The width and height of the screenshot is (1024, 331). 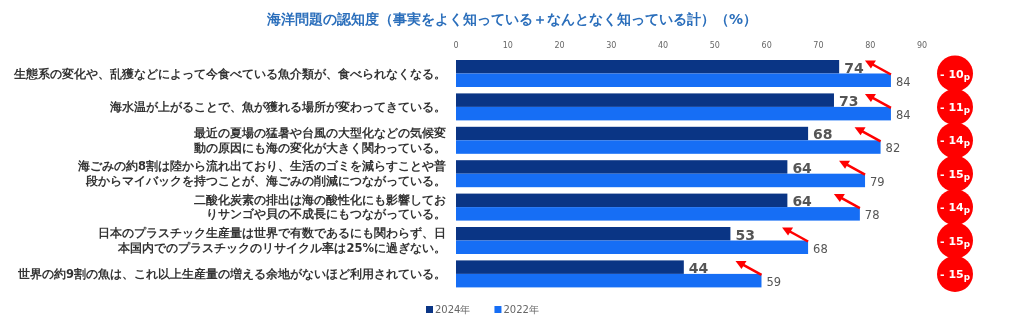 I want to click on x-tick-label: 60, so click(x=766, y=45).